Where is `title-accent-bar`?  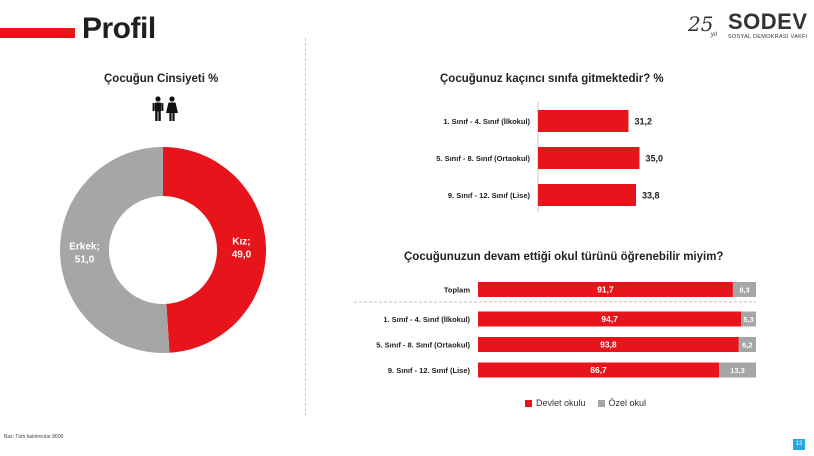 title-accent-bar is located at coordinates (37, 33).